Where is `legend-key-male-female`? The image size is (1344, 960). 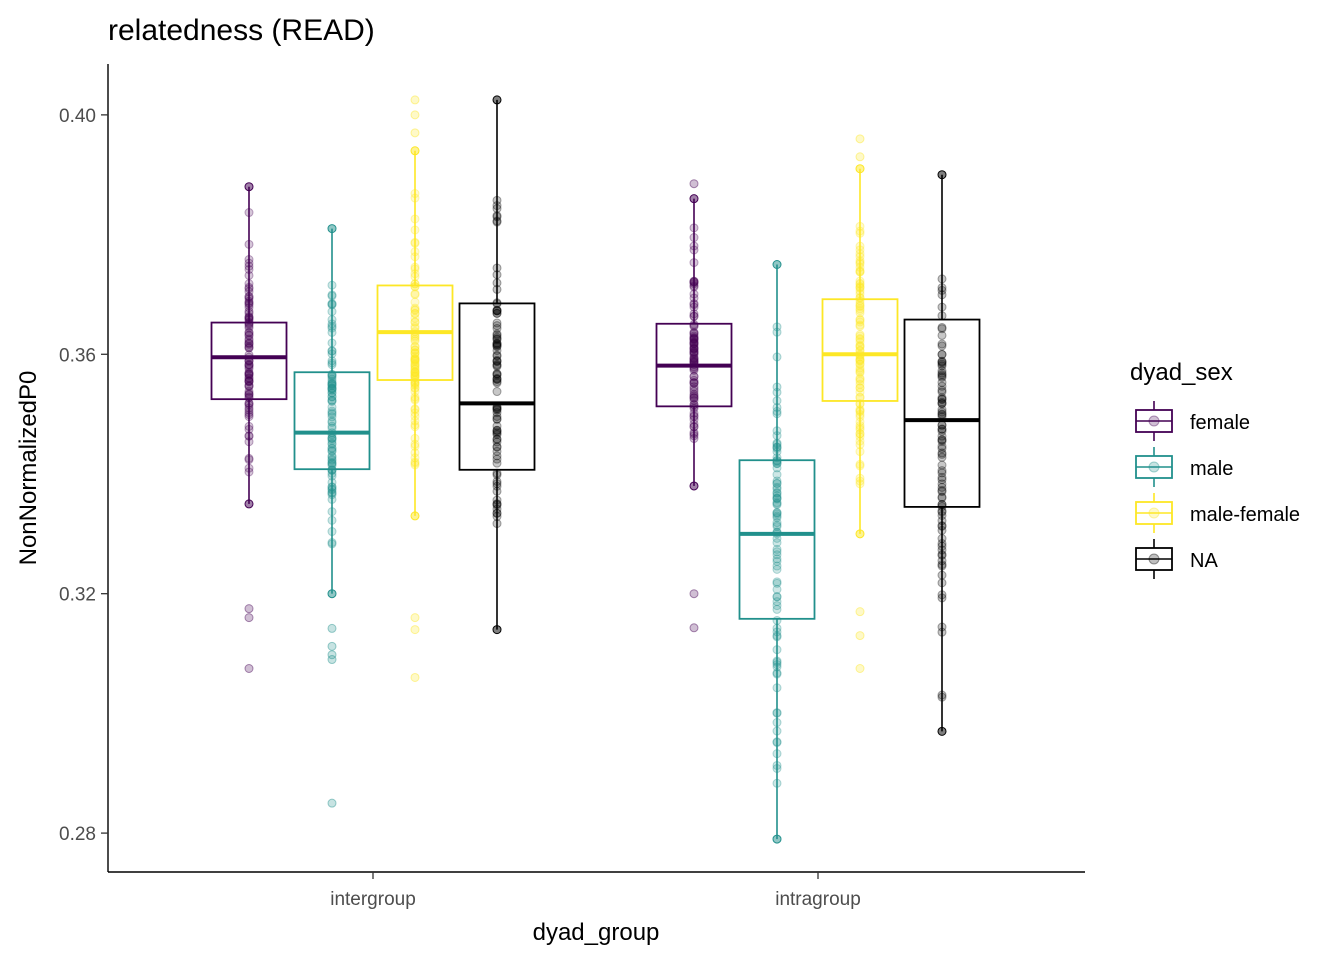 legend-key-male-female is located at coordinates (1154, 513).